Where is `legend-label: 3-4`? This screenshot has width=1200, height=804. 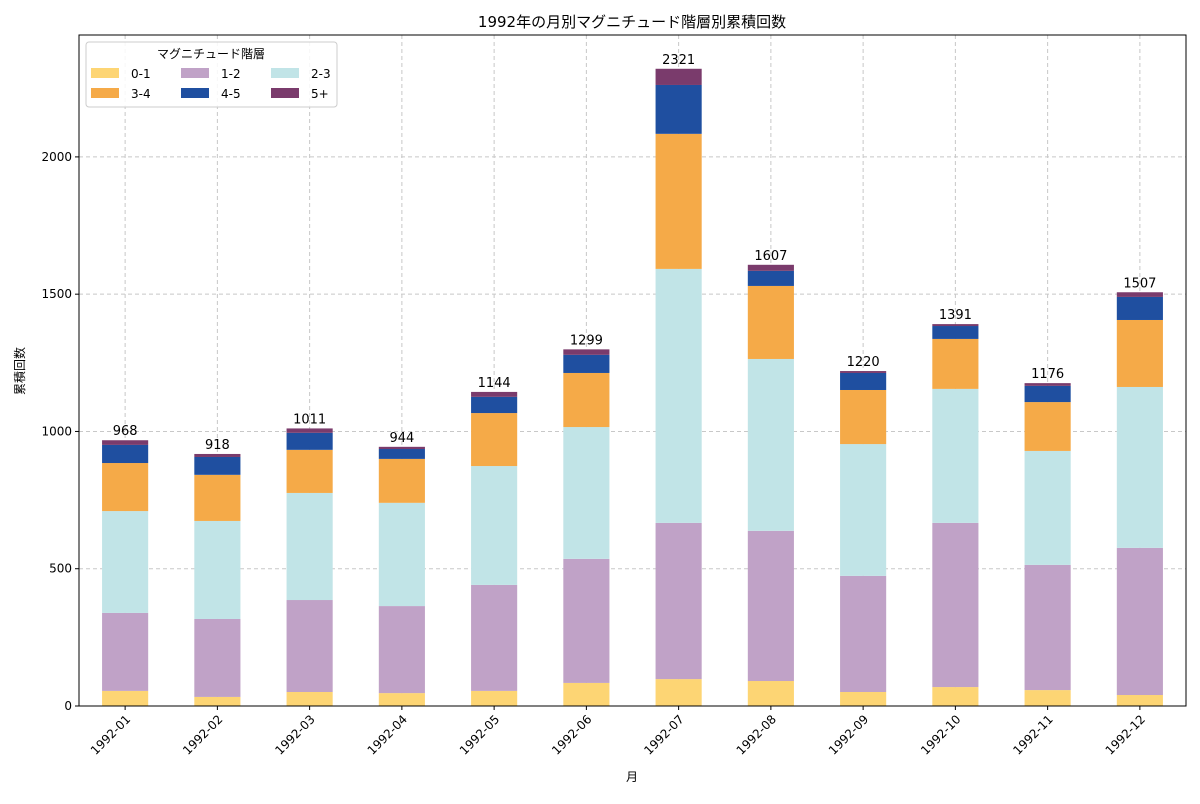 legend-label: 3-4 is located at coordinates (141, 94).